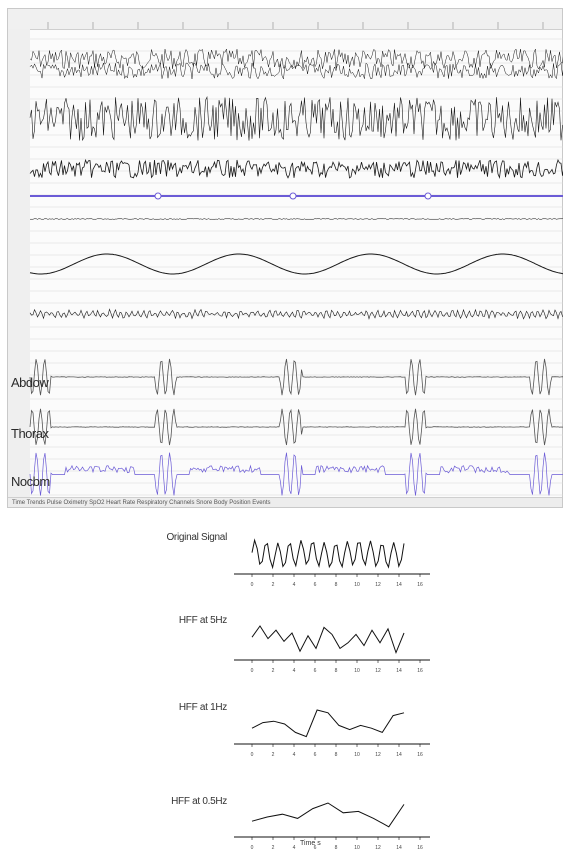 This screenshot has width=563, height=855. What do you see at coordinates (296, 377) in the screenshot?
I see `abdomen-trace` at bounding box center [296, 377].